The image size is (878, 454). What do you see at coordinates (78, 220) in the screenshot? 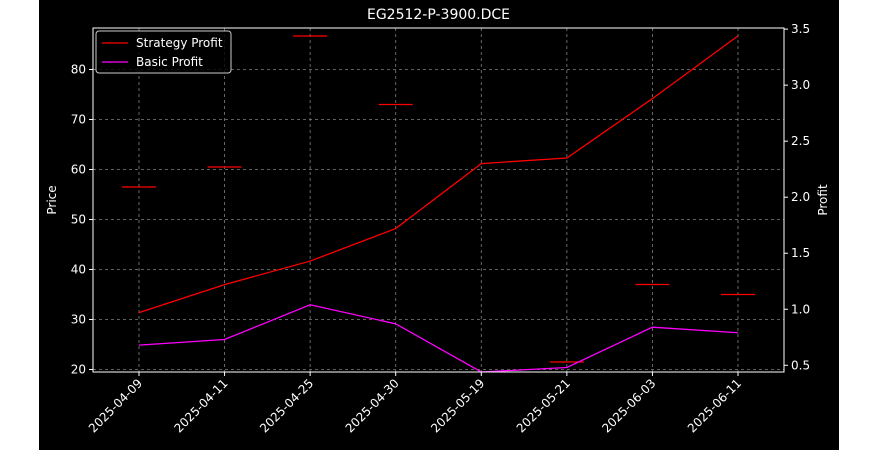
I see `y-tick-label-left: 50` at bounding box center [78, 220].